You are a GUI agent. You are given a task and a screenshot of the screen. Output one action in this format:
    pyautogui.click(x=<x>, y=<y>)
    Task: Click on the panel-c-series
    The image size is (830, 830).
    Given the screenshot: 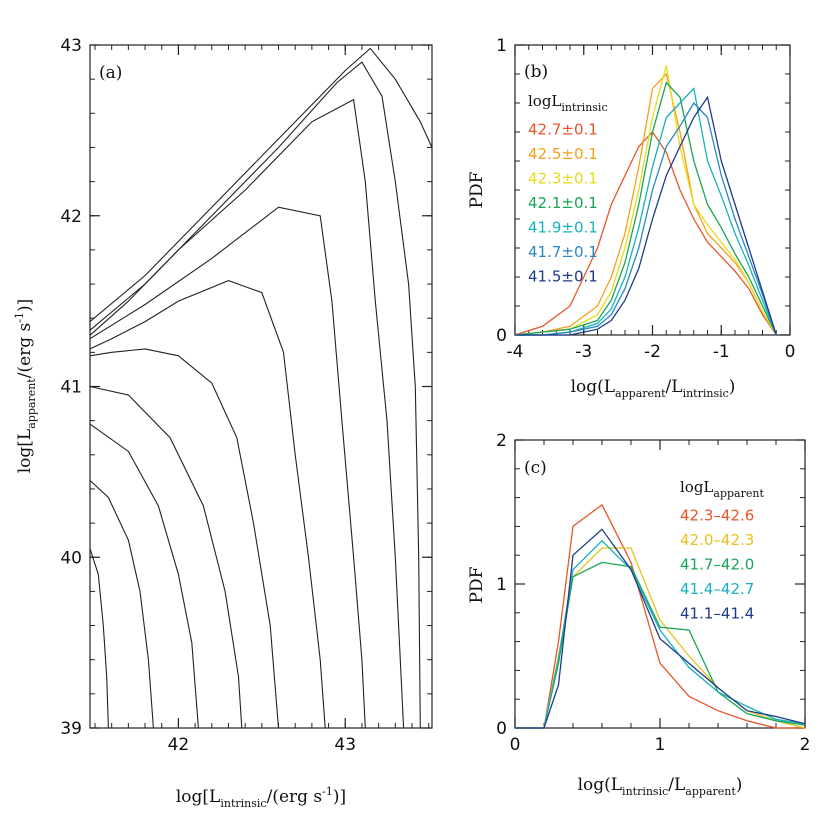 What is the action you would take?
    pyautogui.click(x=660, y=616)
    